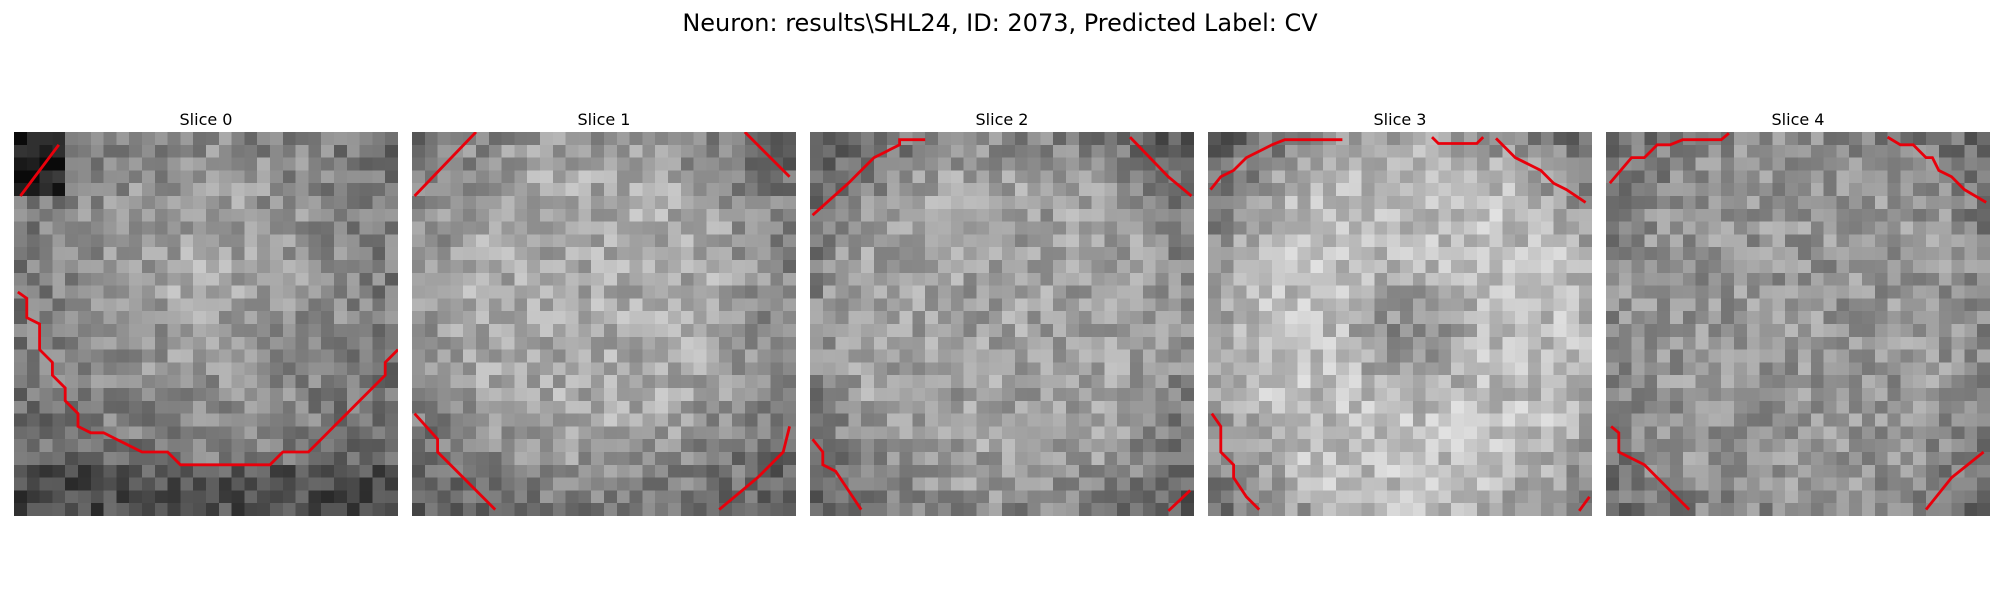 Image resolution: width=2000 pixels, height=600 pixels. I want to click on contour-line-3a, so click(1276, 164).